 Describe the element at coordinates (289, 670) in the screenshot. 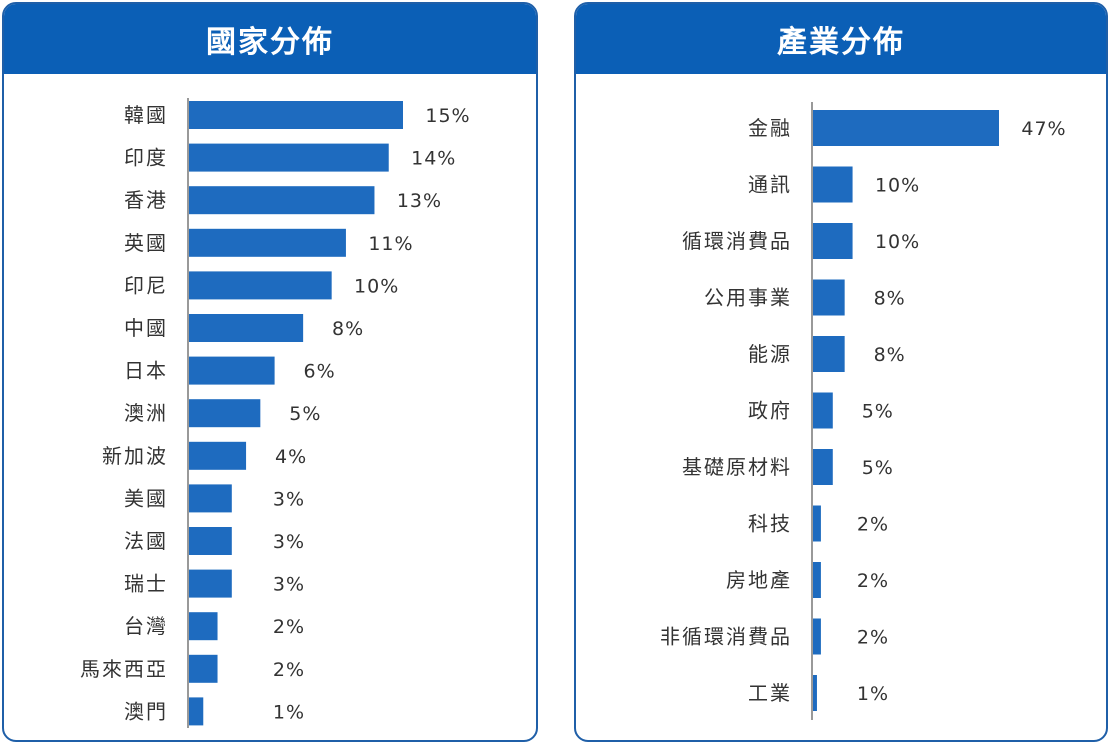

I see `value-label-13: 2%` at that location.